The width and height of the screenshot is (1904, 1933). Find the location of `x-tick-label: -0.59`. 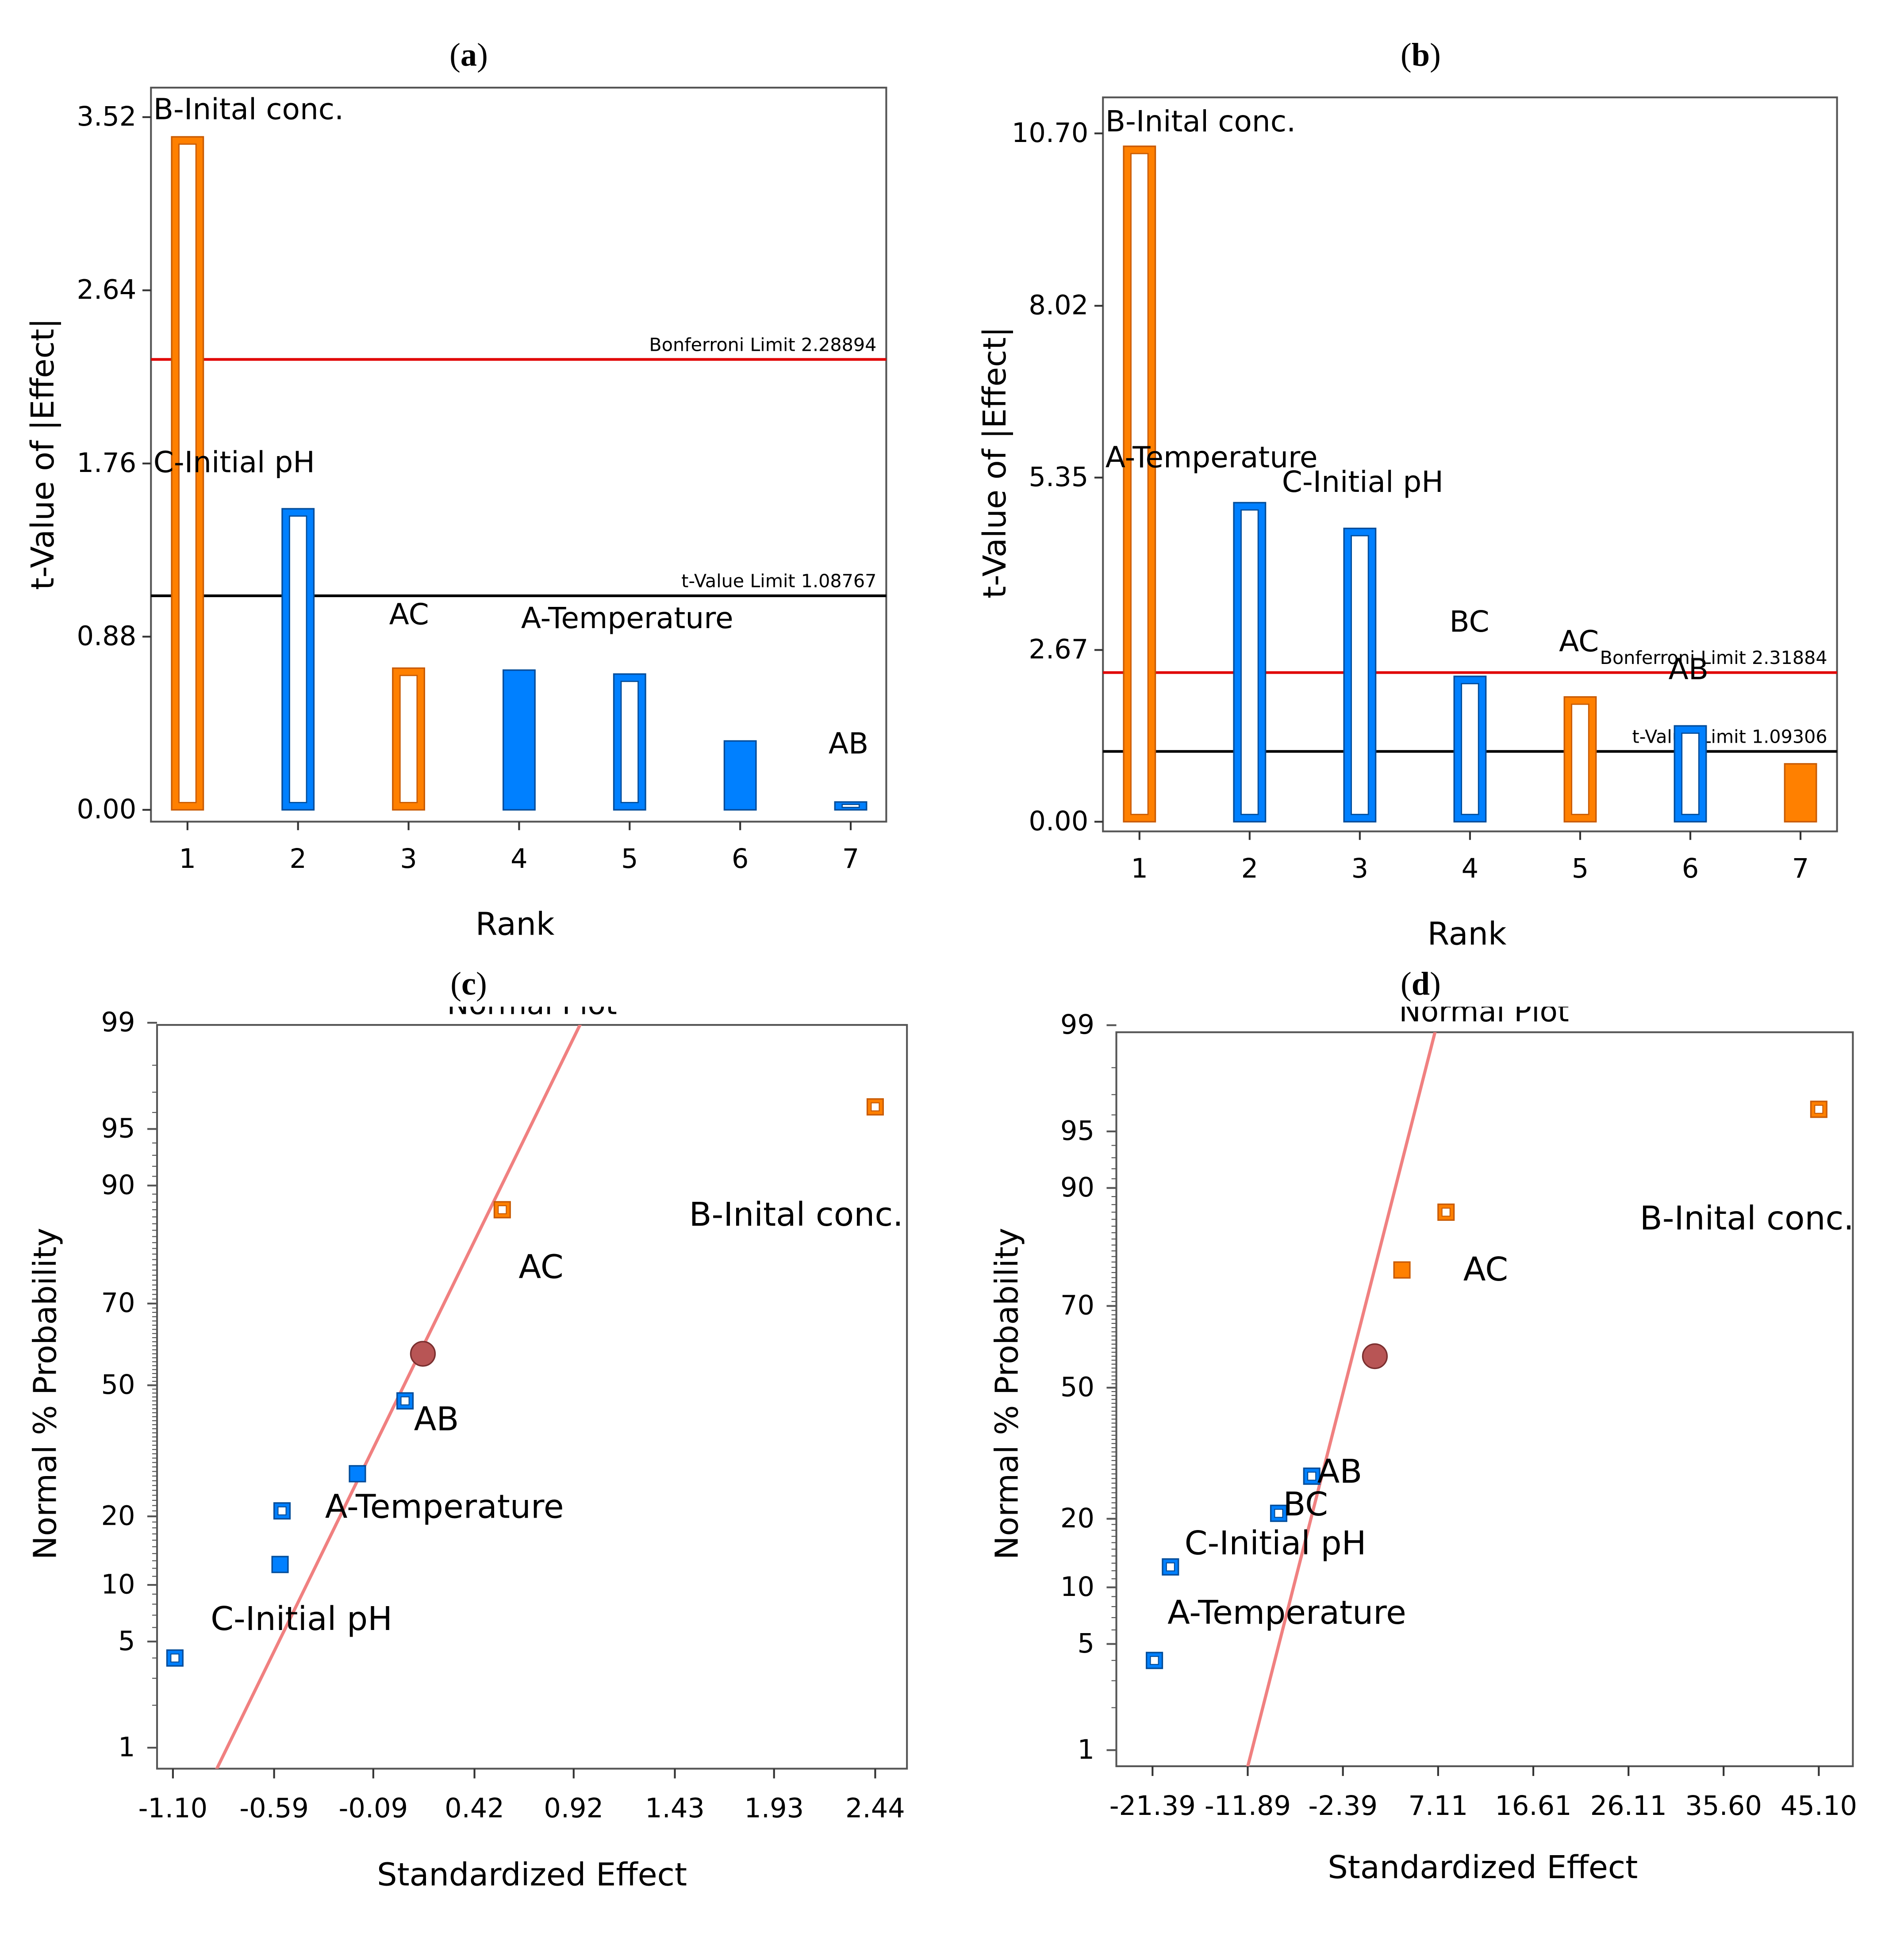

x-tick-label: -0.59 is located at coordinates (274, 1808).